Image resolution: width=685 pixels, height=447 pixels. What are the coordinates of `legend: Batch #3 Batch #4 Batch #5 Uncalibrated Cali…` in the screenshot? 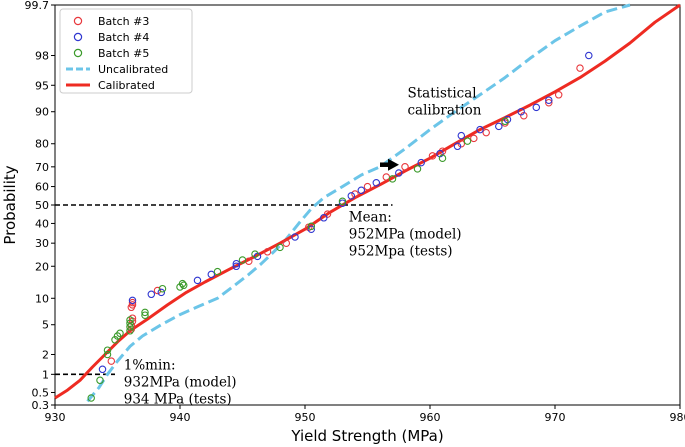 It's located at (126, 51).